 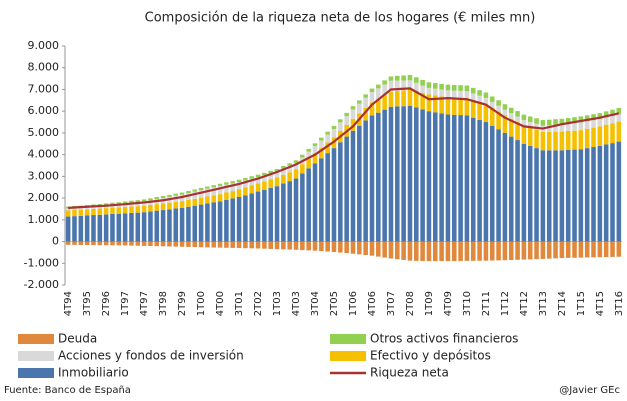 What do you see at coordinates (348, 356) in the screenshot?
I see `legend-swatch` at bounding box center [348, 356].